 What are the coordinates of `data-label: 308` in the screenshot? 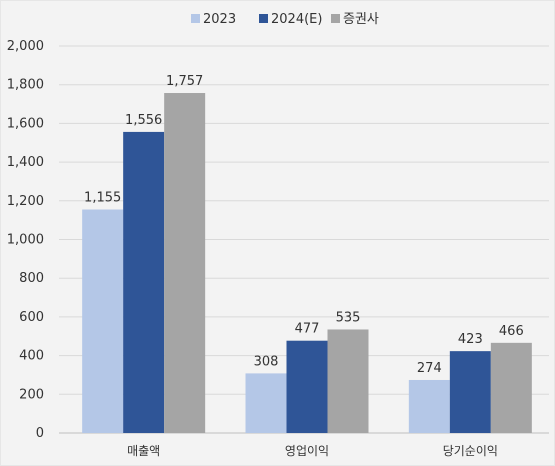 It's located at (266, 361).